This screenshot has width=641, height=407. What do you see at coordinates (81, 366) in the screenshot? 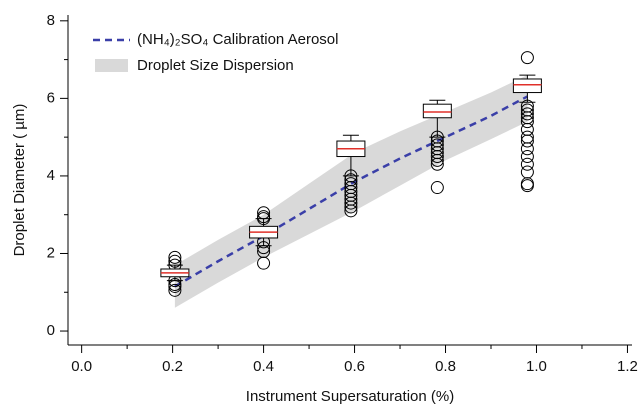
I see `x-tick-label: 0.0` at bounding box center [81, 366].